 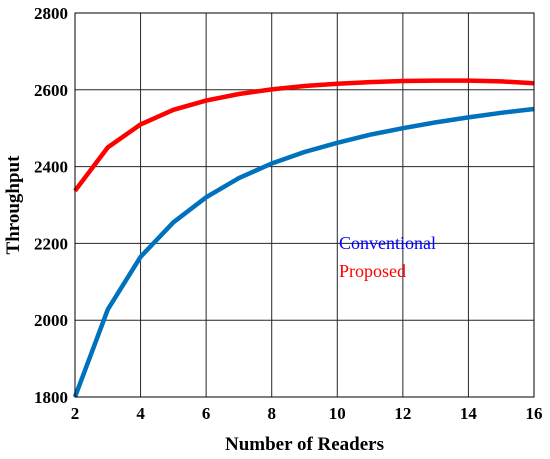 What do you see at coordinates (13, 205) in the screenshot?
I see `y-axis-title: Throughput` at bounding box center [13, 205].